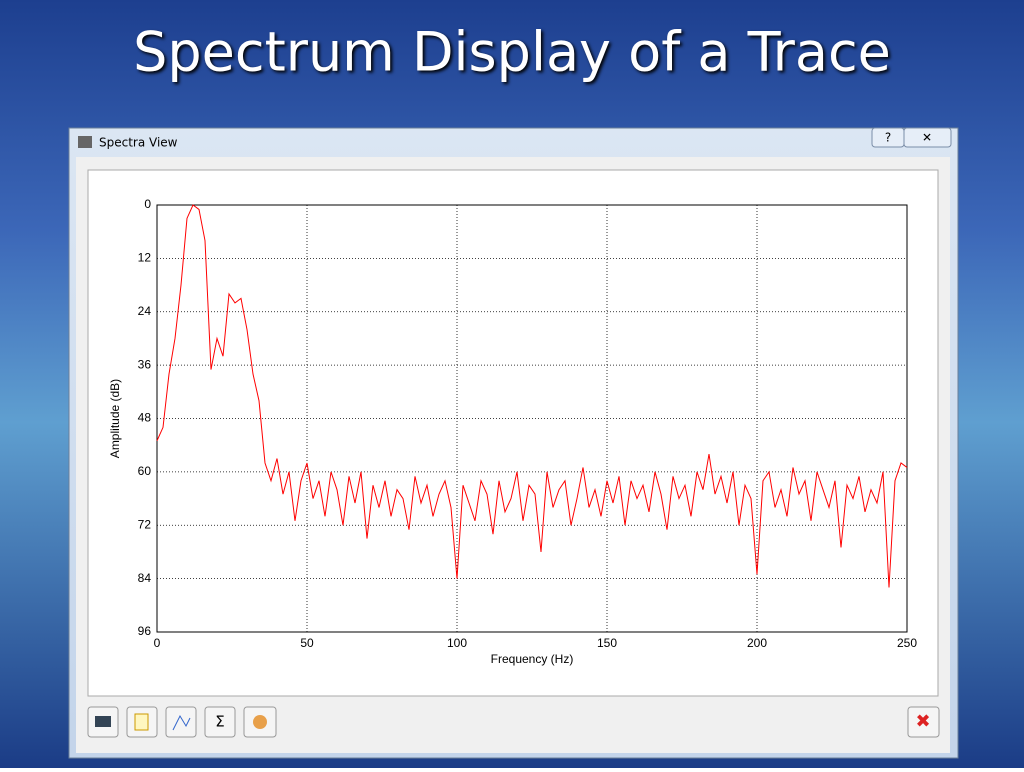 The width and height of the screenshot is (1024, 772). I want to click on close-button, so click(927, 137).